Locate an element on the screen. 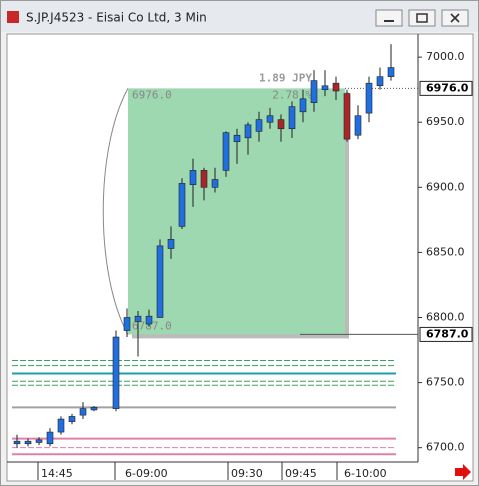 The width and height of the screenshot is (479, 486). y-tick-label: 6850.0 is located at coordinates (445, 251).